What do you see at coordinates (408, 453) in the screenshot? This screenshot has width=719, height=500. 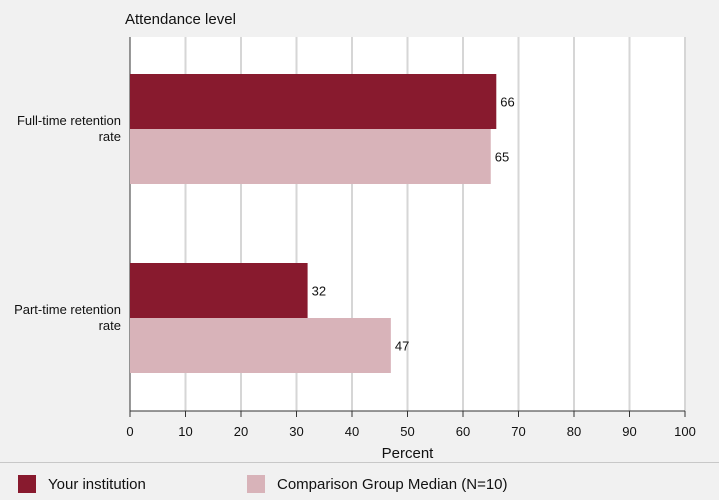 I see `x-axis-title: Percent` at bounding box center [408, 453].